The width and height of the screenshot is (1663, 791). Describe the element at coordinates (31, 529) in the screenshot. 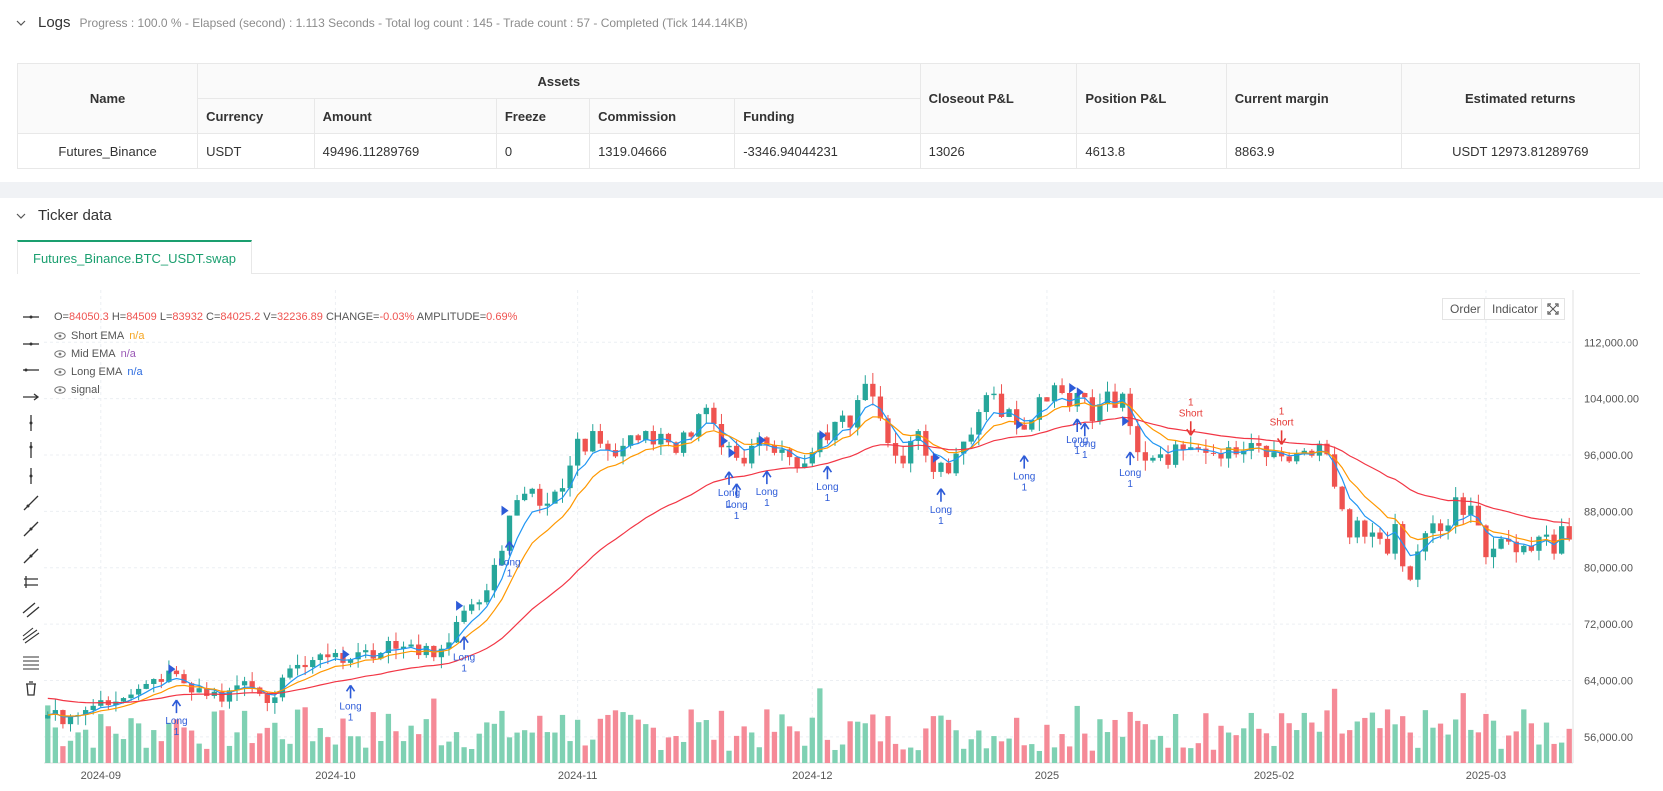

I see `ray-line-icon` at that location.